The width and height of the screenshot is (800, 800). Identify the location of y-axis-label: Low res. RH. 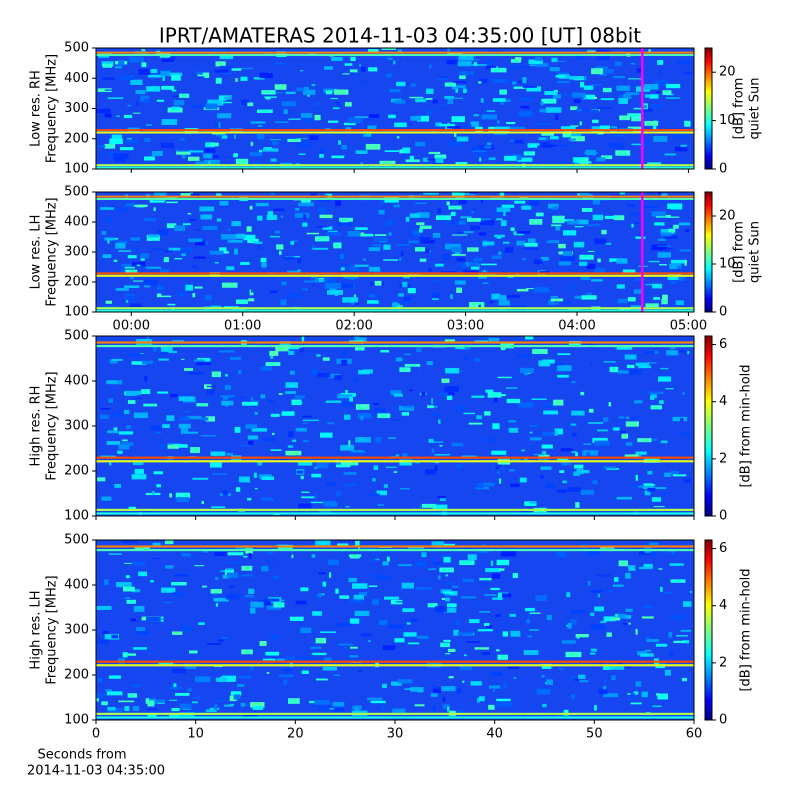
(36, 108).